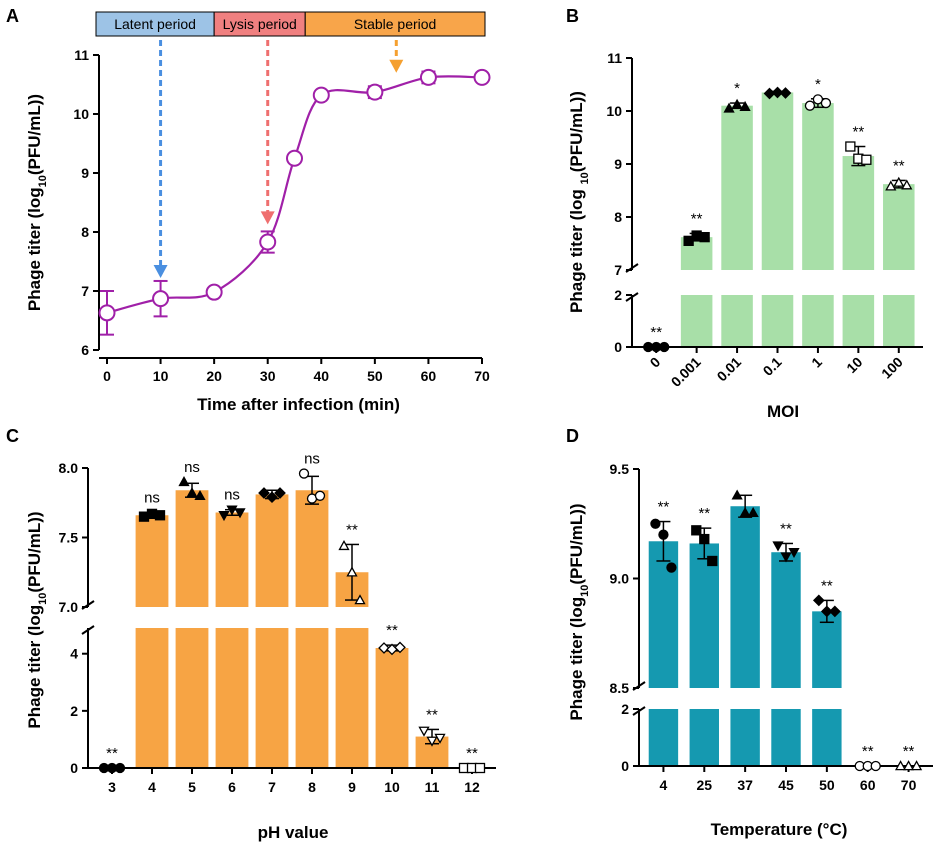  I want to click on x-tick-label: 0.001, so click(686, 372).